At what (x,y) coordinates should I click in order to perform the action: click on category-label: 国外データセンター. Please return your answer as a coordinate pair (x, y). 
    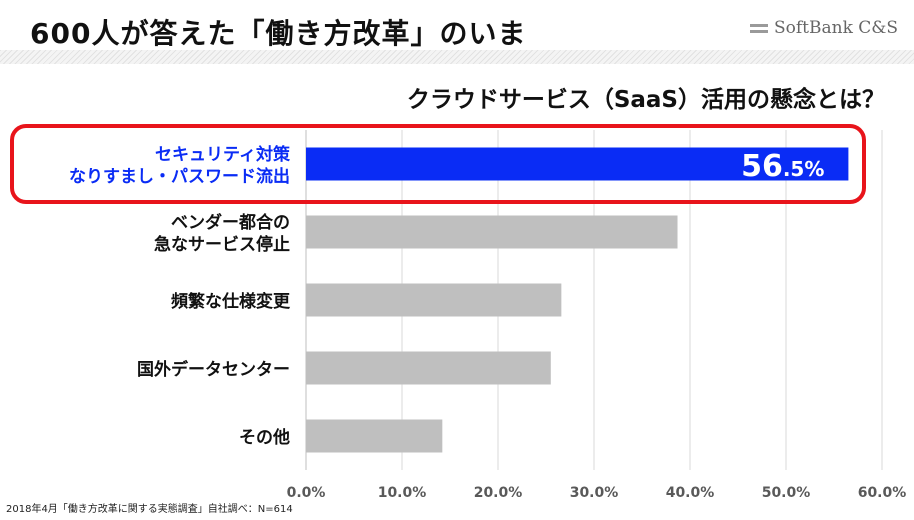
    Looking at the image, I should click on (213, 369).